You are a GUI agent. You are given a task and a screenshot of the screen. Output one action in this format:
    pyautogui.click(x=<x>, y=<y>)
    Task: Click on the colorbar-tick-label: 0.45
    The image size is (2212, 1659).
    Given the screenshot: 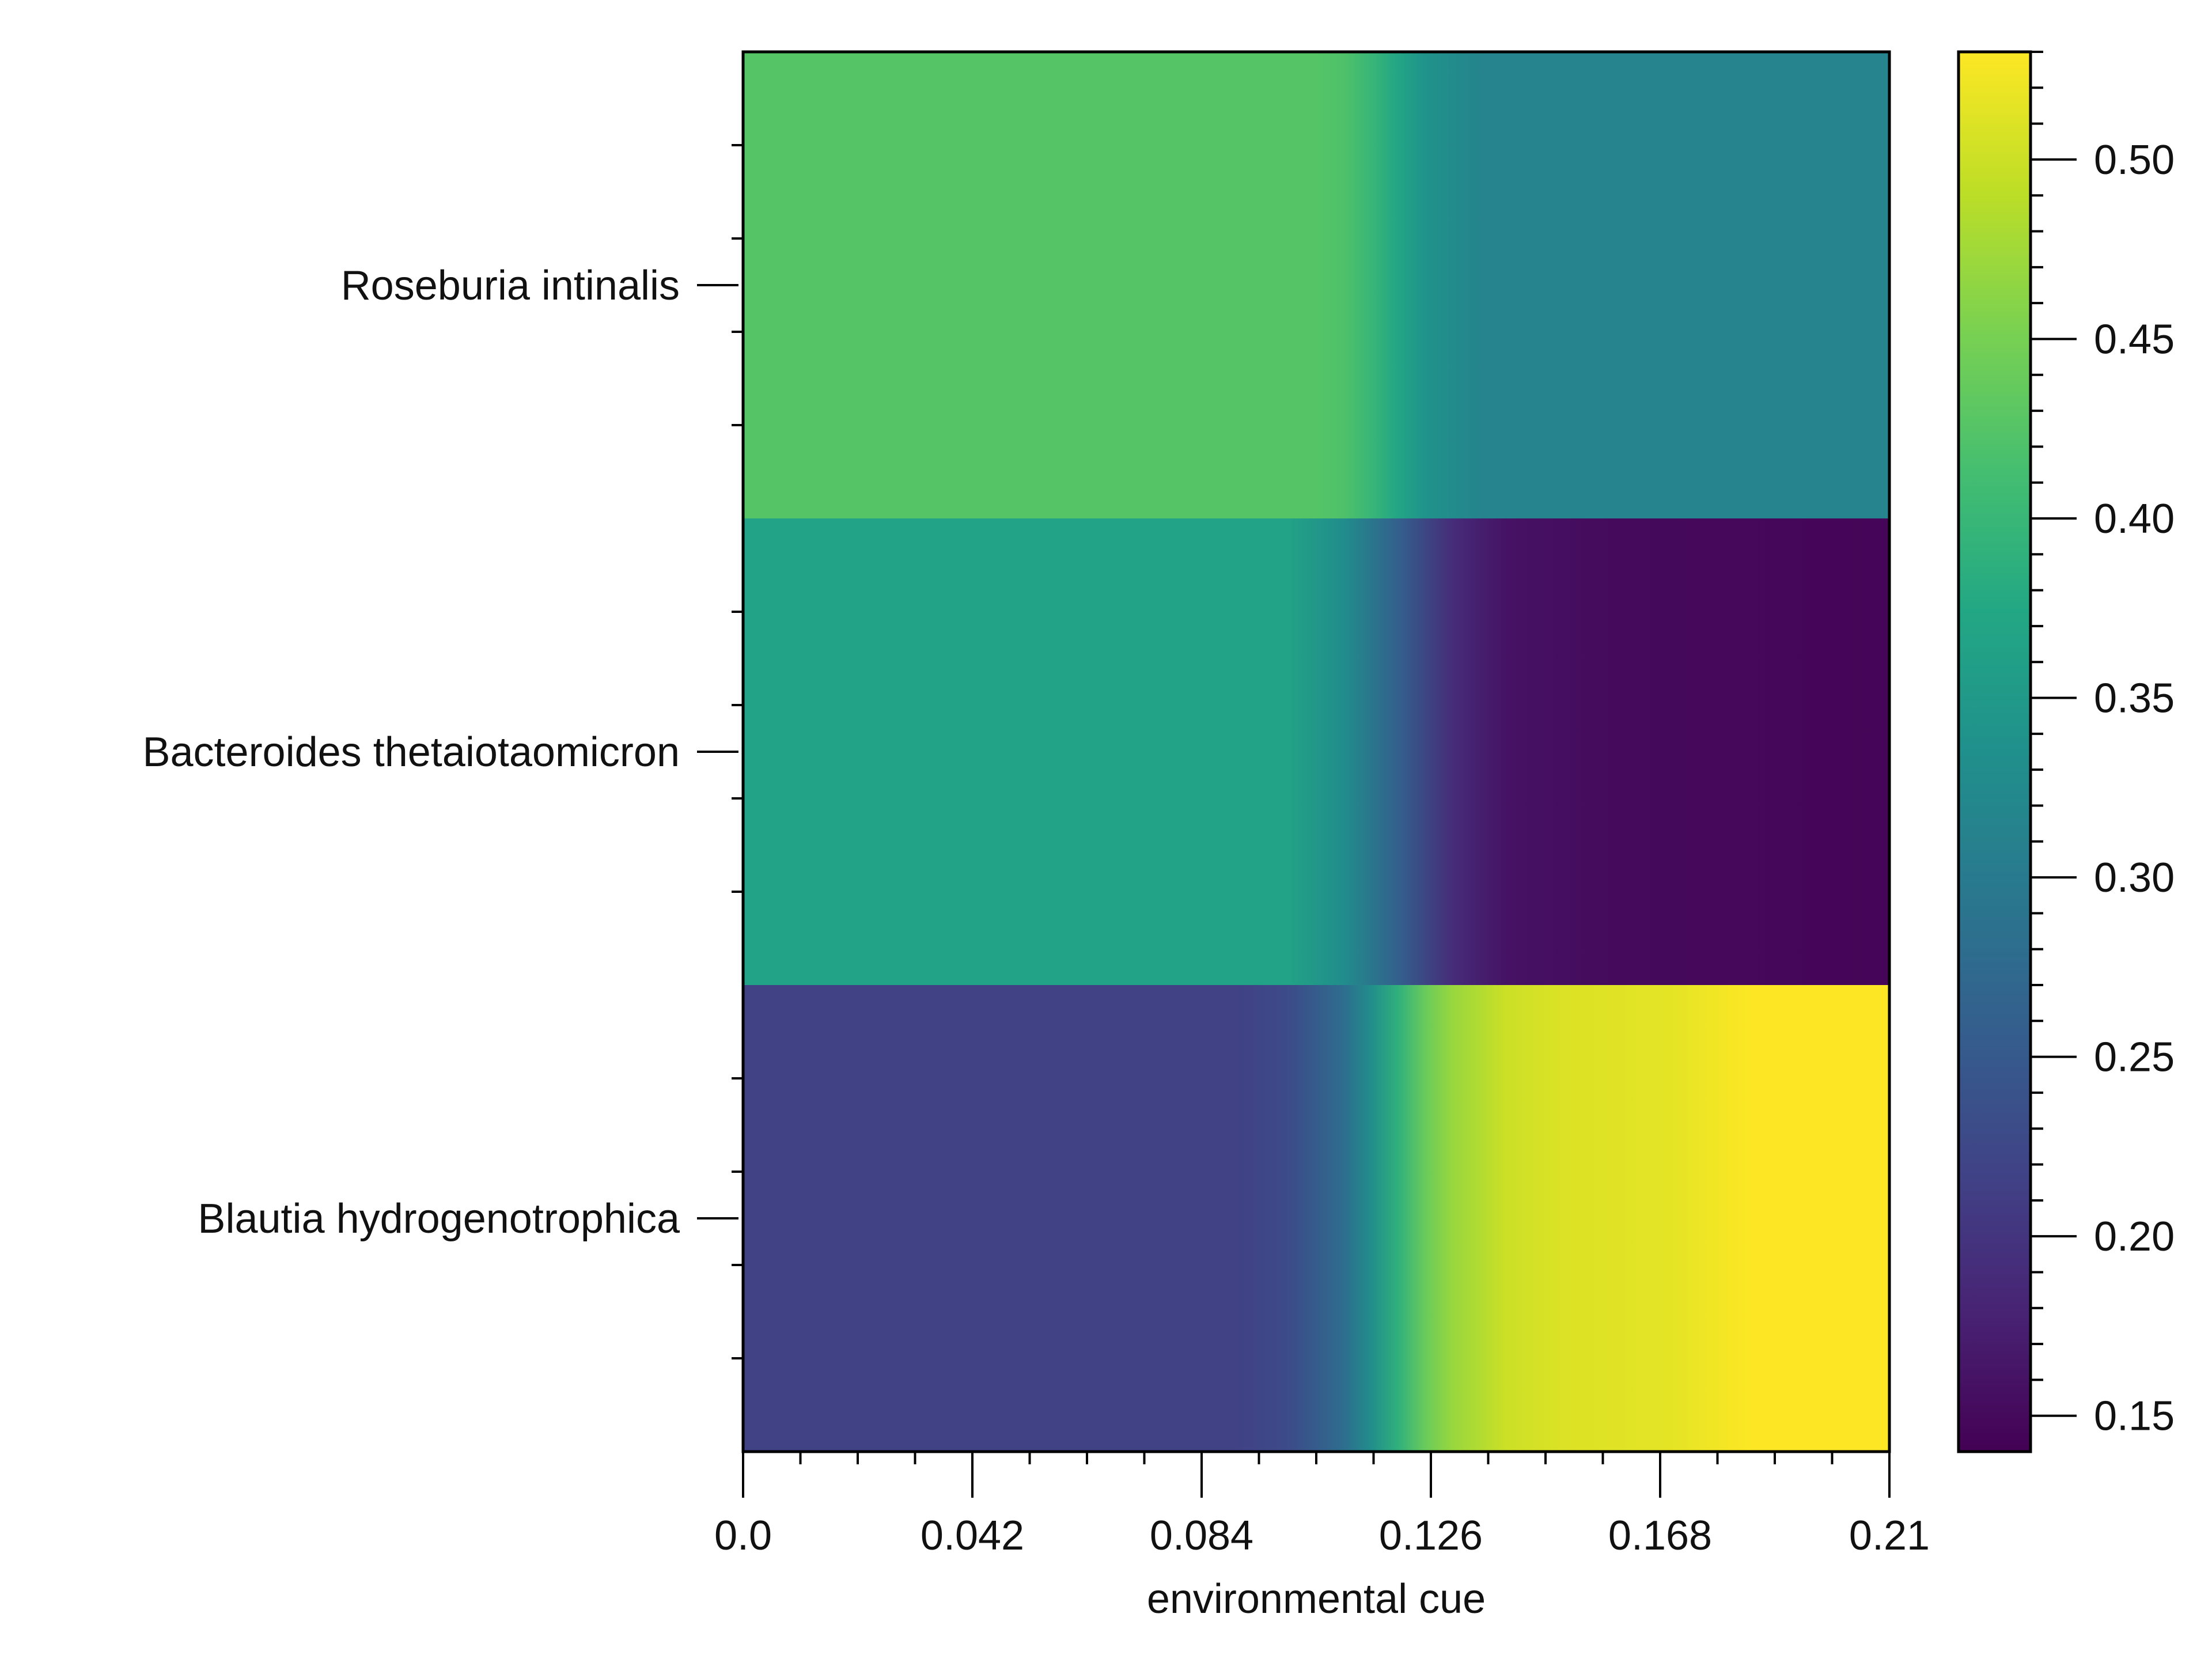 What is the action you would take?
    pyautogui.click(x=2134, y=339)
    